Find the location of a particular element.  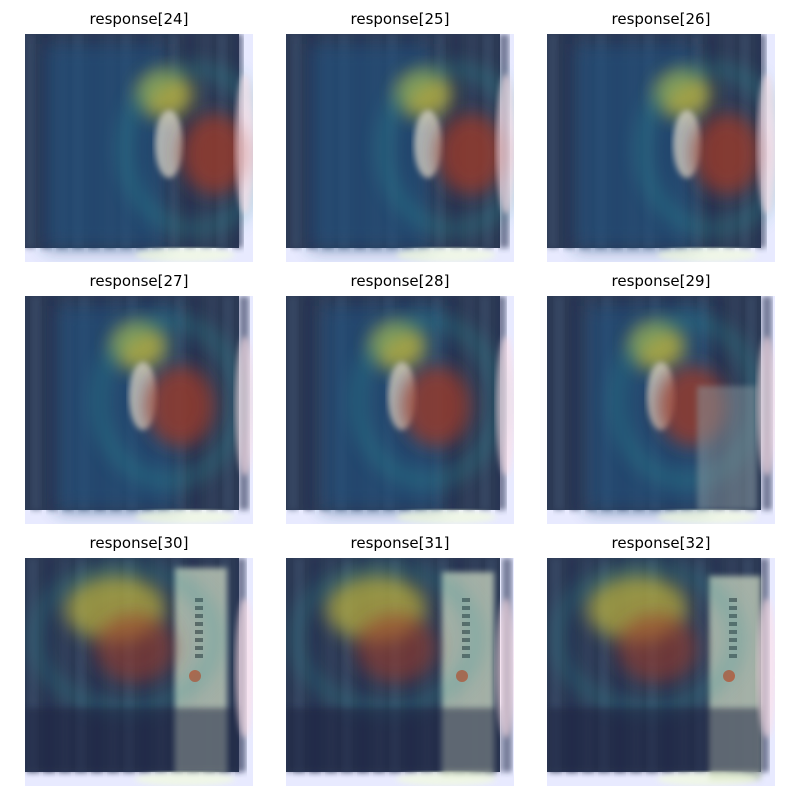

panel-title: response[24] is located at coordinates (139, 19).